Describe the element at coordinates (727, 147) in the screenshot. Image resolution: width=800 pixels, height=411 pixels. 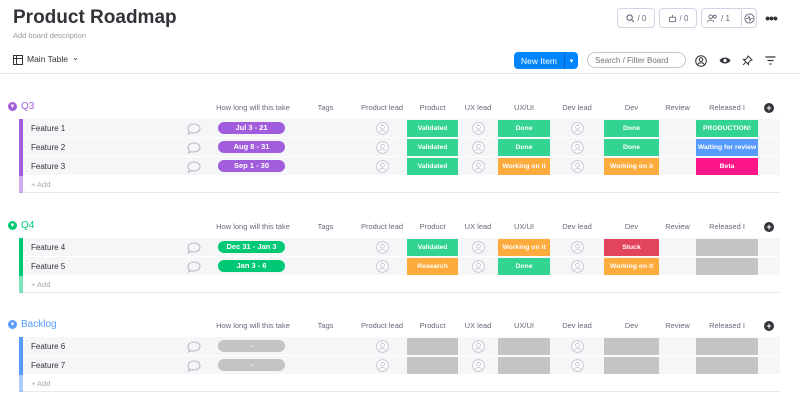
I see `status-released: Waiting for review` at that location.